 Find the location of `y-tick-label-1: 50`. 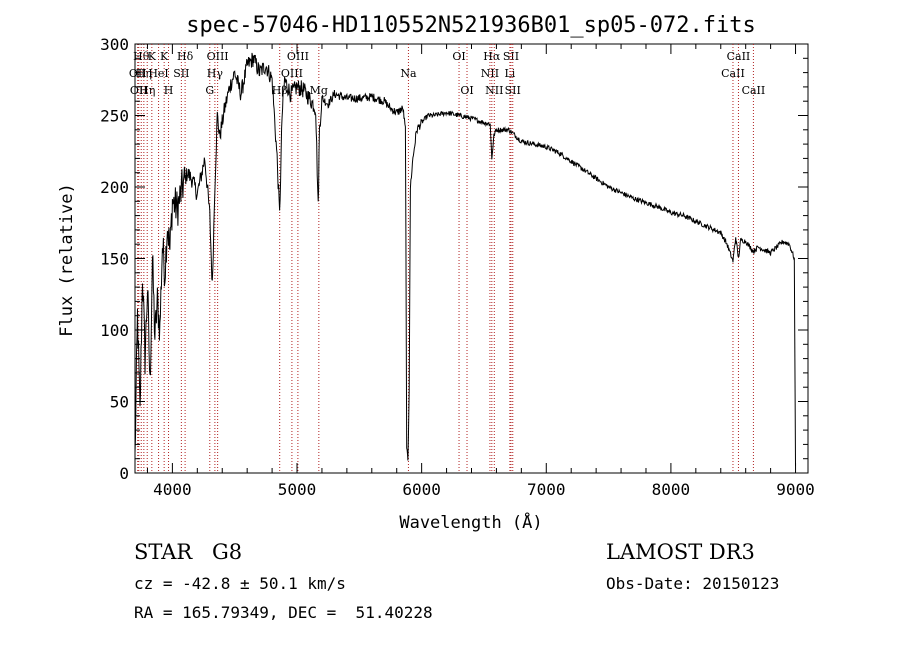

y-tick-label-1: 50 is located at coordinates (119, 402).